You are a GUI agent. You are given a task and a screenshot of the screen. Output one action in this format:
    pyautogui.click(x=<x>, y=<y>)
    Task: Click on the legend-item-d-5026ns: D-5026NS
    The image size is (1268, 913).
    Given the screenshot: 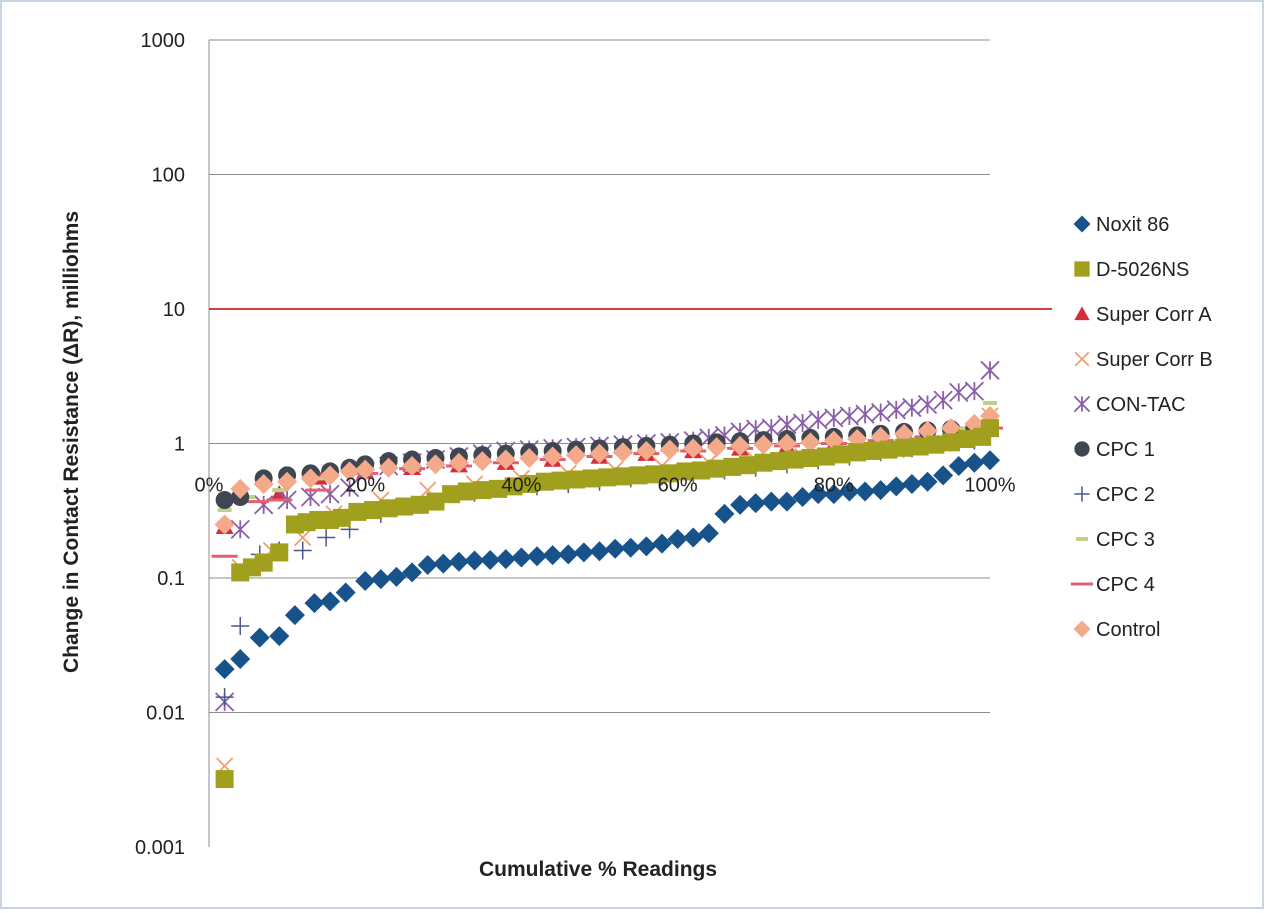 What is the action you would take?
    pyautogui.click(x=1131, y=270)
    